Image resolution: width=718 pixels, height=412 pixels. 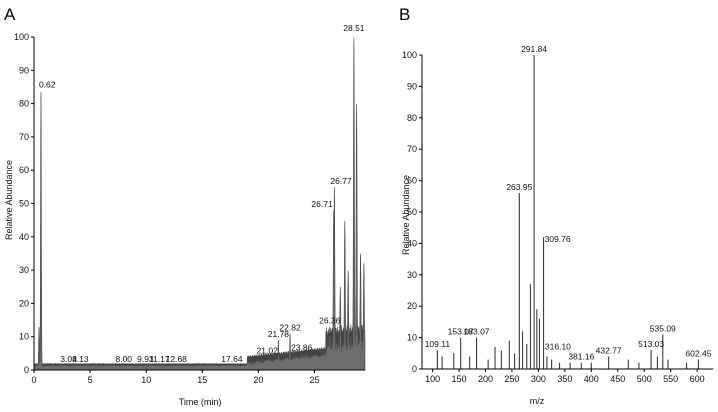 What do you see at coordinates (412, 275) in the screenshot?
I see `panel-b-y-tick-label: 30` at bounding box center [412, 275].